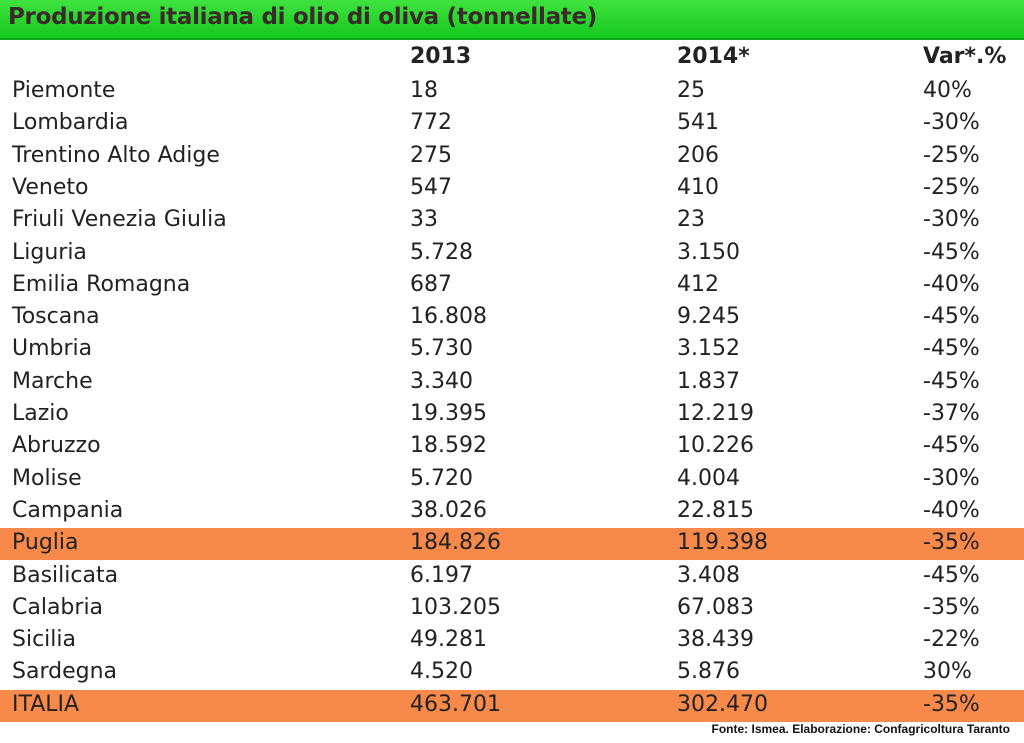  I want to click on variation-cell: 30%, so click(947, 672).